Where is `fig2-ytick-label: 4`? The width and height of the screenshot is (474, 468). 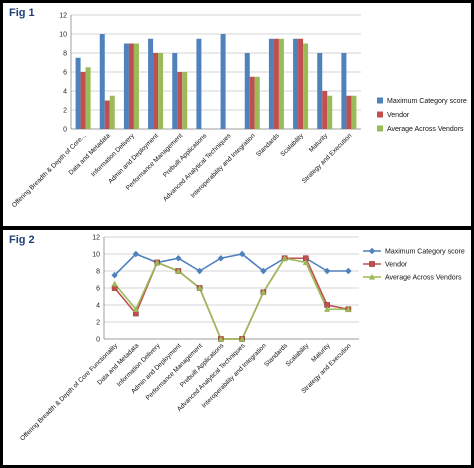 fig2-ytick-label: 4 is located at coordinates (98, 306).